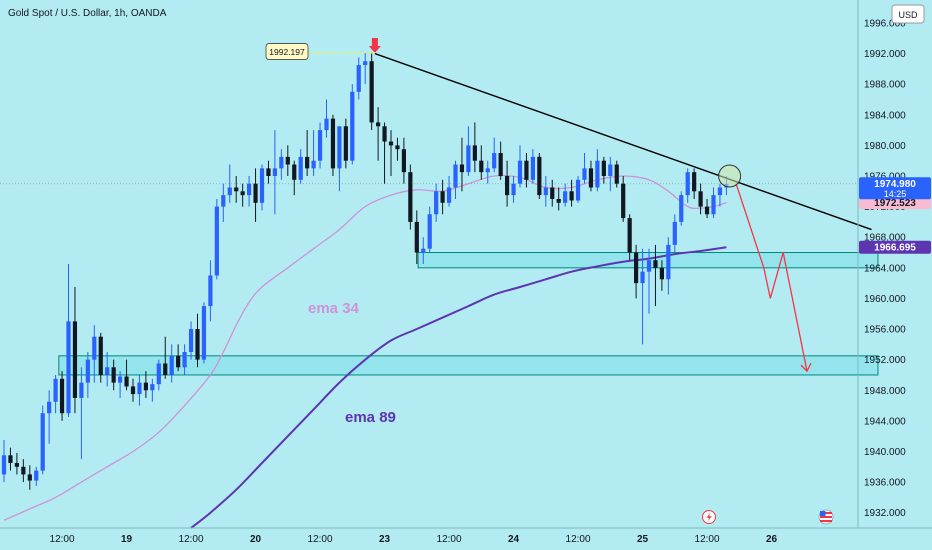 This screenshot has height=550, width=932. Describe the element at coordinates (908, 14) in the screenshot. I see `currency-button: USD` at that location.